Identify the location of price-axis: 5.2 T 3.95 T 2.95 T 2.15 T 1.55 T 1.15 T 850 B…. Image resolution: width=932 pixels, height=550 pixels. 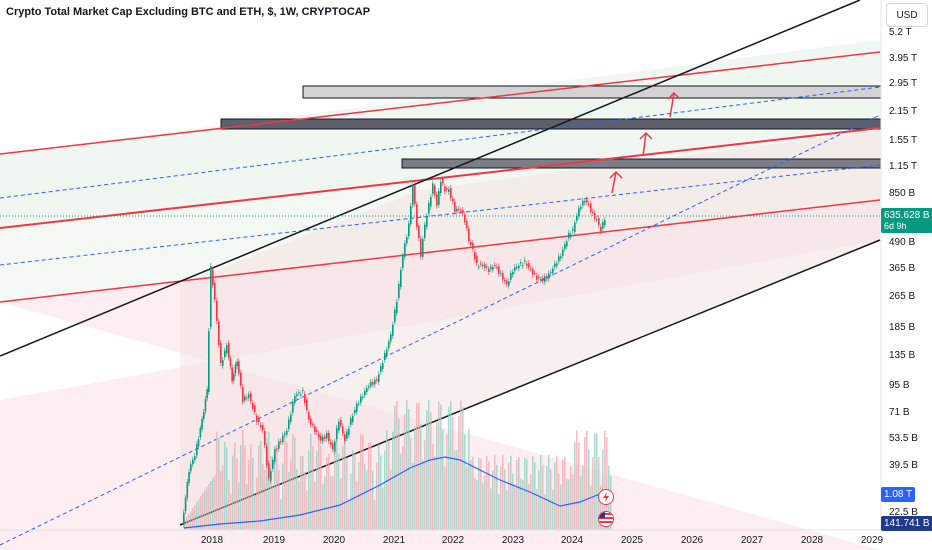
(903, 272).